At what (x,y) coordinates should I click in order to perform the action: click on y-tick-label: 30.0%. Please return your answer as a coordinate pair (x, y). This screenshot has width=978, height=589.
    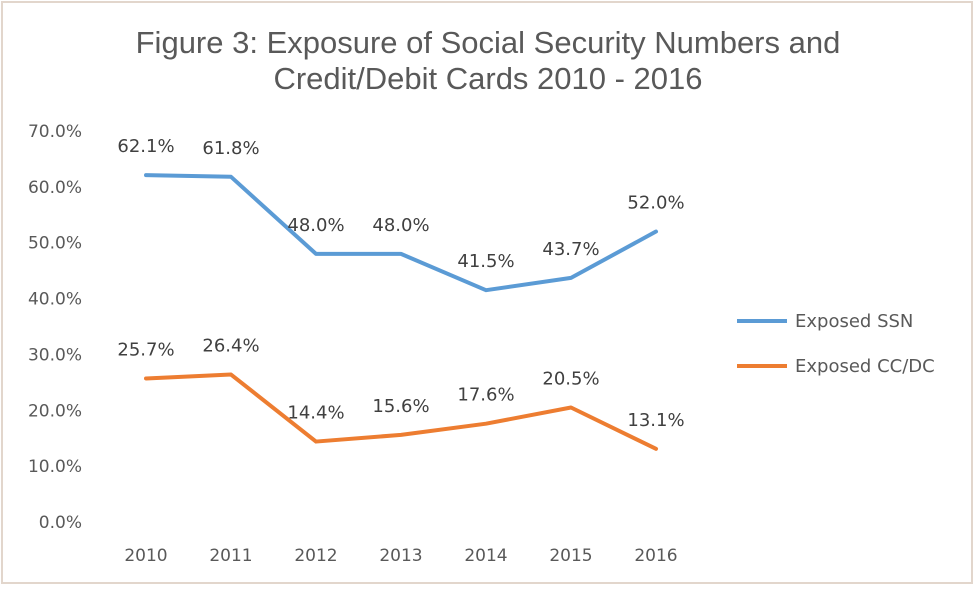
    Looking at the image, I should click on (55, 355).